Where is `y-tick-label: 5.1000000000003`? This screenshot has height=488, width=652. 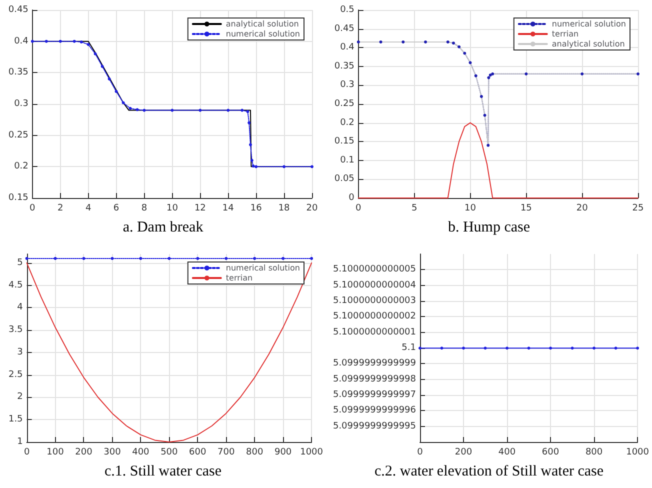 y-tick-label: 5.1000000000003 is located at coordinates (374, 301).